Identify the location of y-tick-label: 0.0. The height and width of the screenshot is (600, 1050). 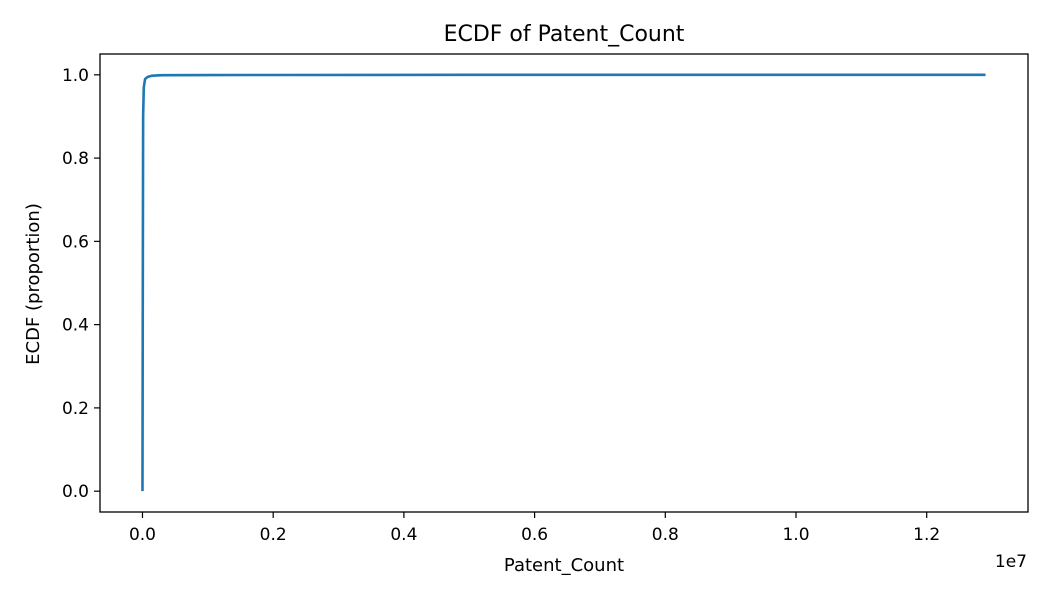
(75, 492).